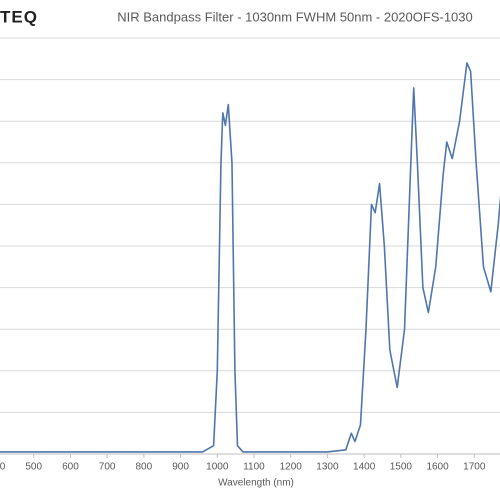  I want to click on logo: TEQ, so click(19, 16).